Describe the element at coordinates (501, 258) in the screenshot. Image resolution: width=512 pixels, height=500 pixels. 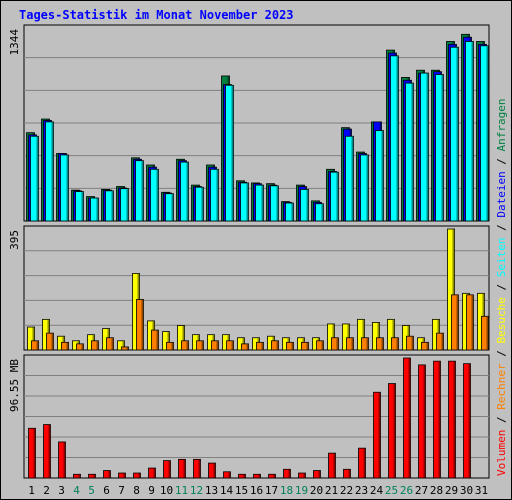
I see `legend-seiten: Seiten` at that location.